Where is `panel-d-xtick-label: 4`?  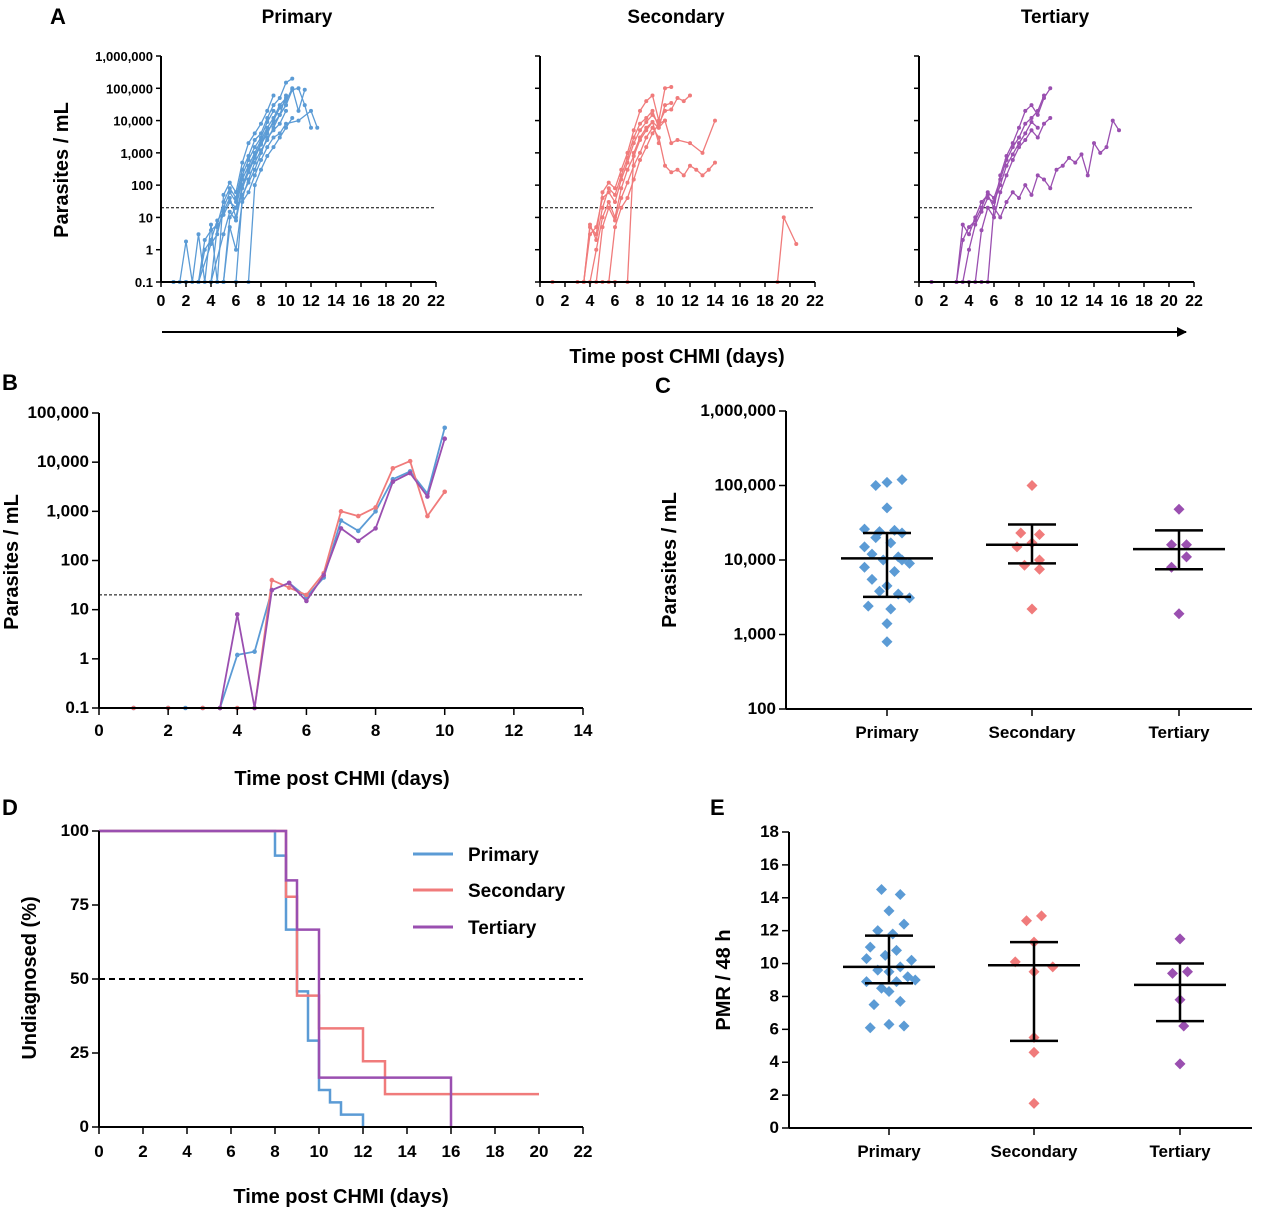
panel-d-xtick-label: 4 is located at coordinates (187, 1151).